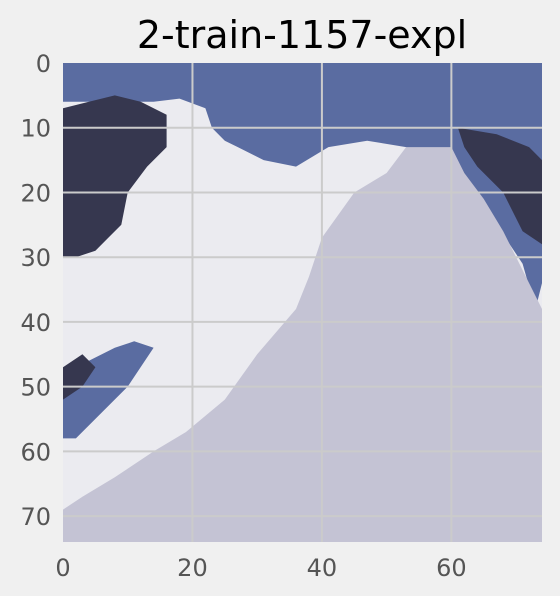 The image size is (560, 596). I want to click on y-tick-label: 50, so click(35, 388).